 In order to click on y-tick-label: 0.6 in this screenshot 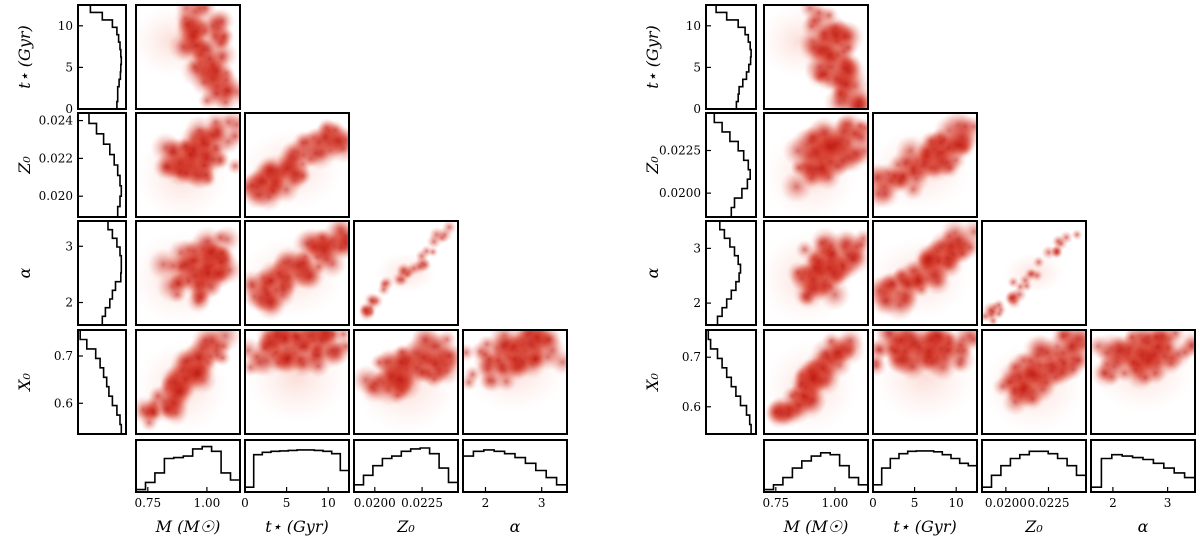, I will do `click(691, 407)`.